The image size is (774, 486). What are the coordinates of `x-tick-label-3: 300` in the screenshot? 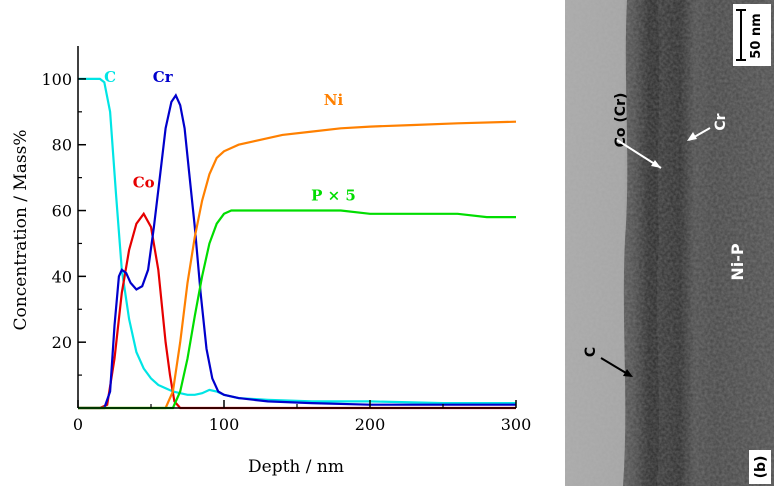 It's located at (516, 424).